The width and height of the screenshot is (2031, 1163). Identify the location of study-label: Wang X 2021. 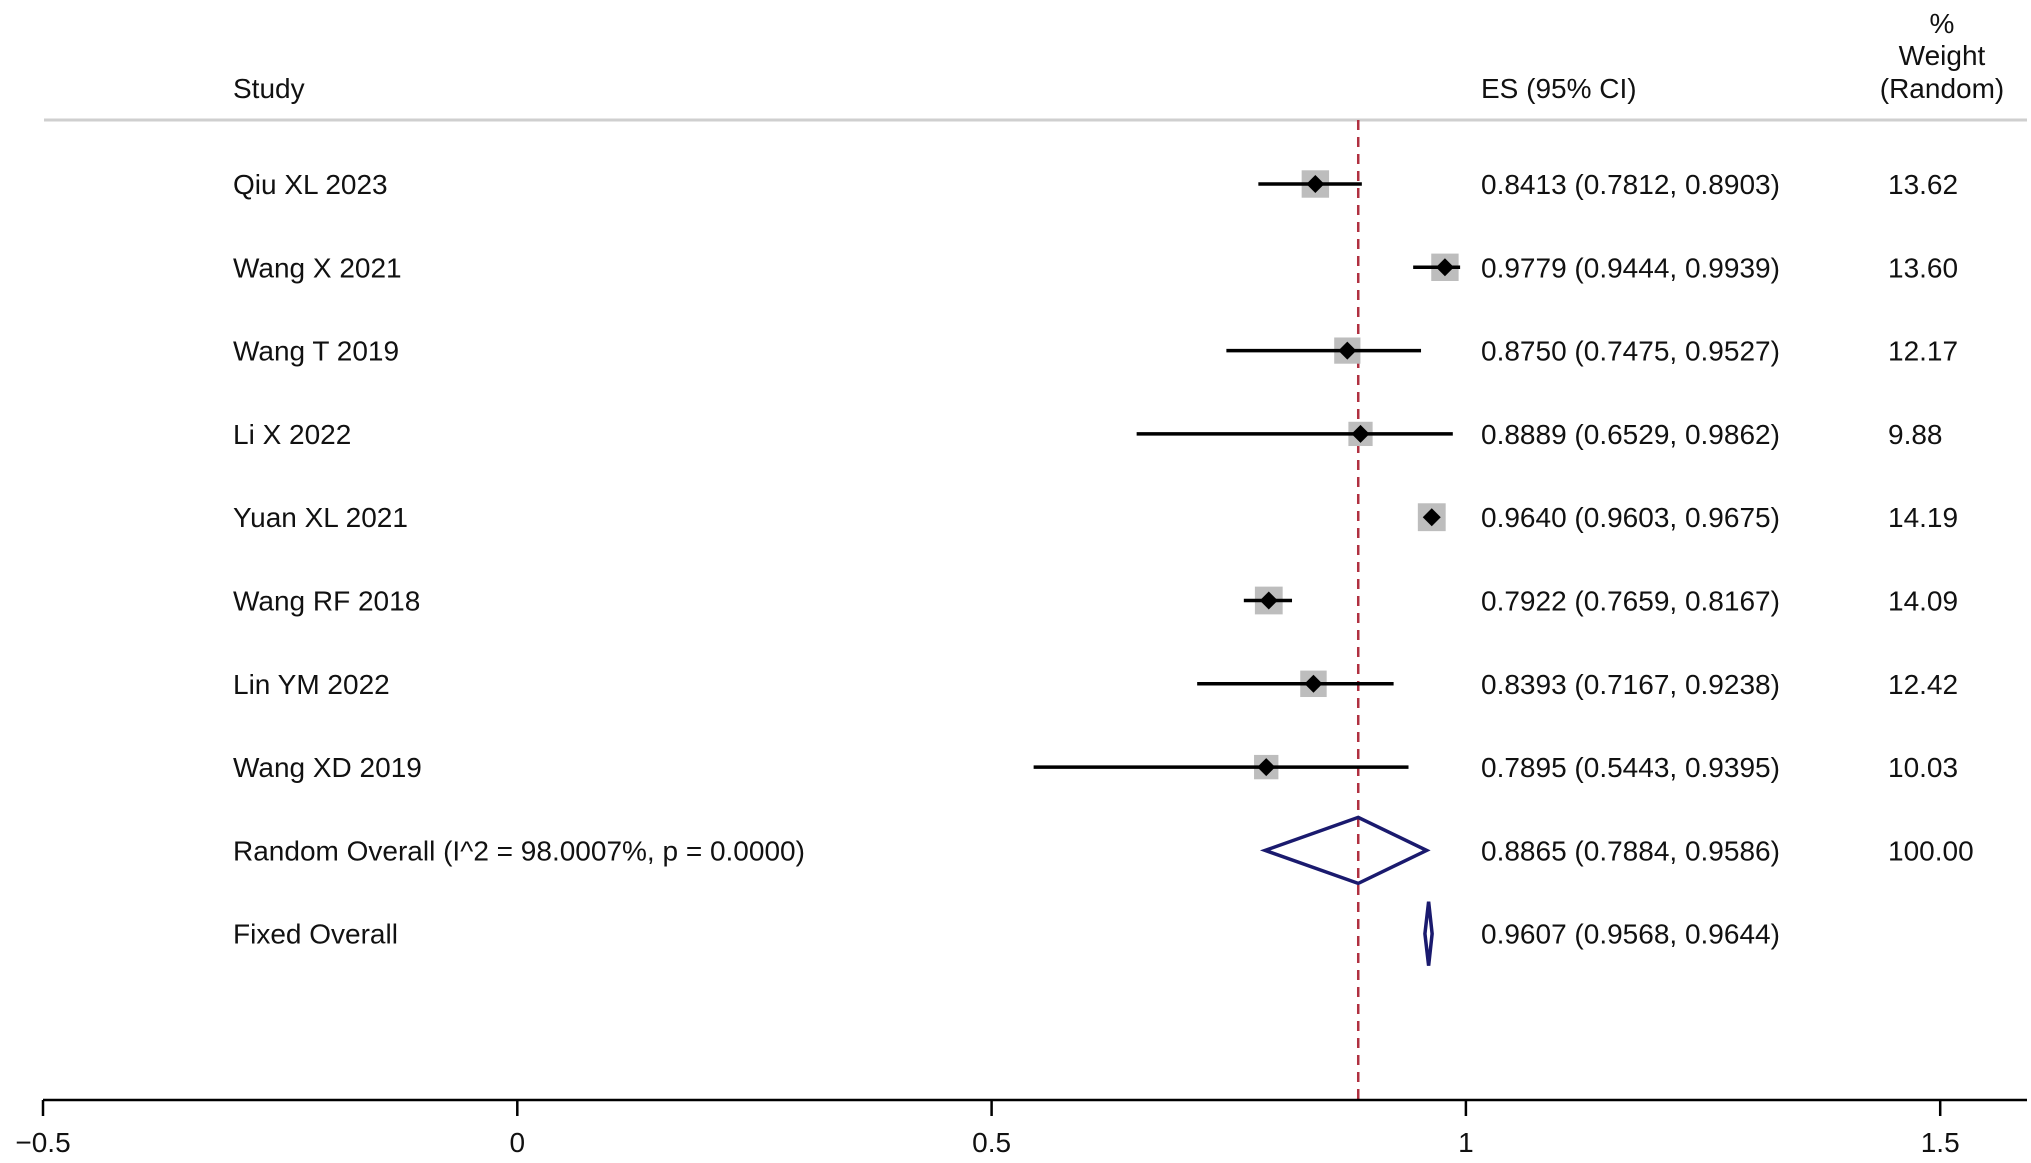
(317, 267).